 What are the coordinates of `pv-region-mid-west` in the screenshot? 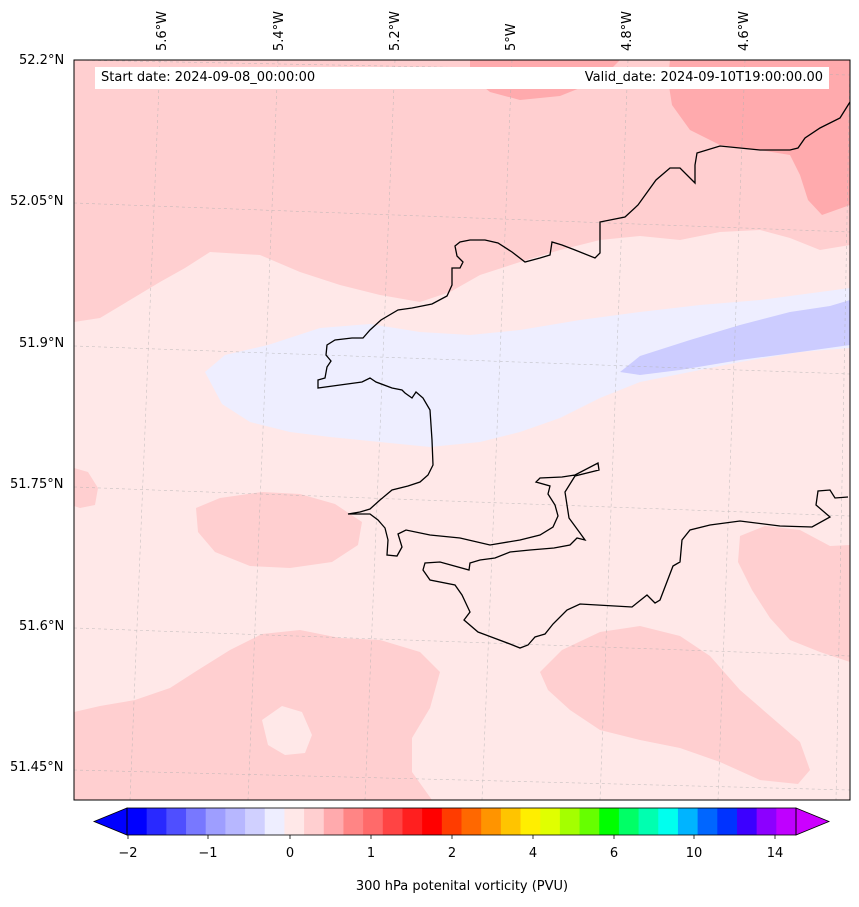 It's located at (279, 530).